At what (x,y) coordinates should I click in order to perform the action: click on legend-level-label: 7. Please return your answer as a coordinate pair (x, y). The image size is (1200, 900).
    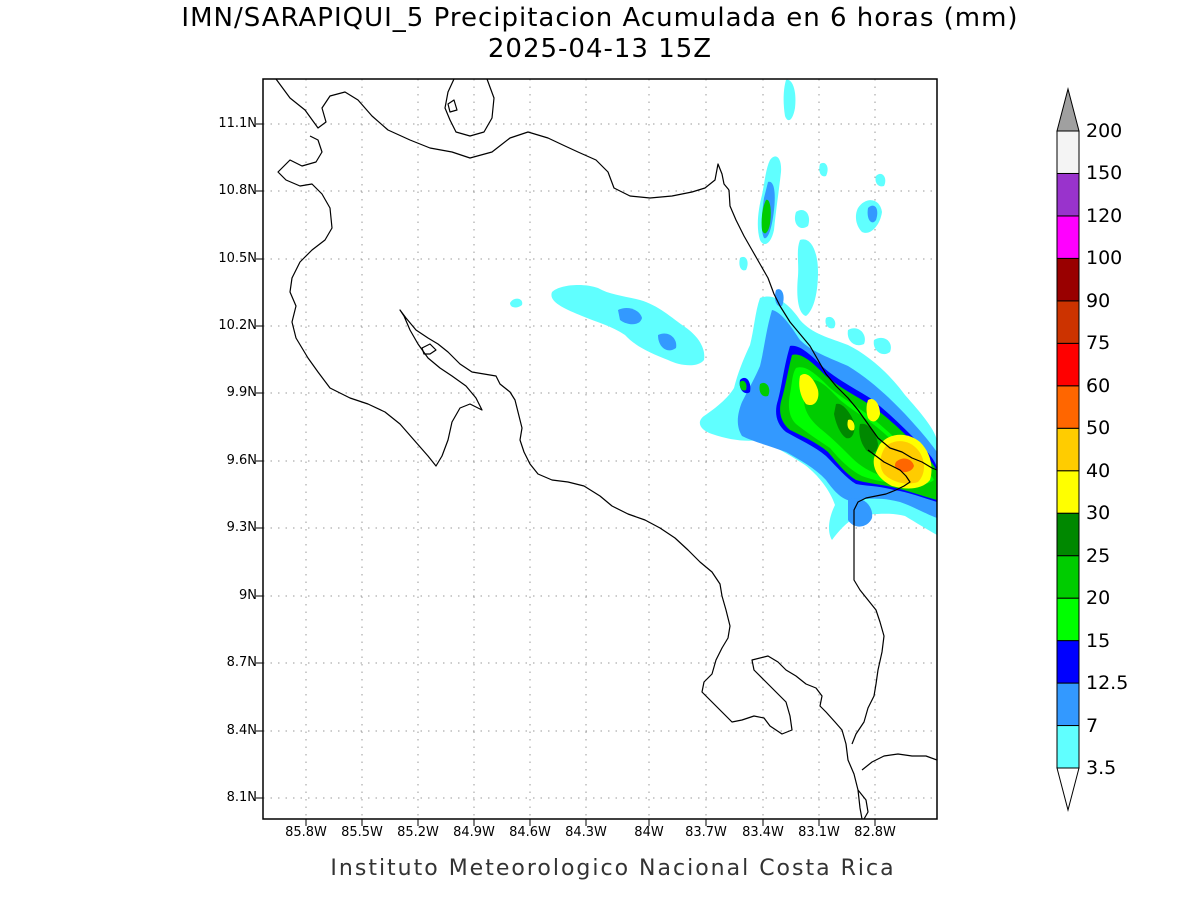
    Looking at the image, I should click on (1092, 725).